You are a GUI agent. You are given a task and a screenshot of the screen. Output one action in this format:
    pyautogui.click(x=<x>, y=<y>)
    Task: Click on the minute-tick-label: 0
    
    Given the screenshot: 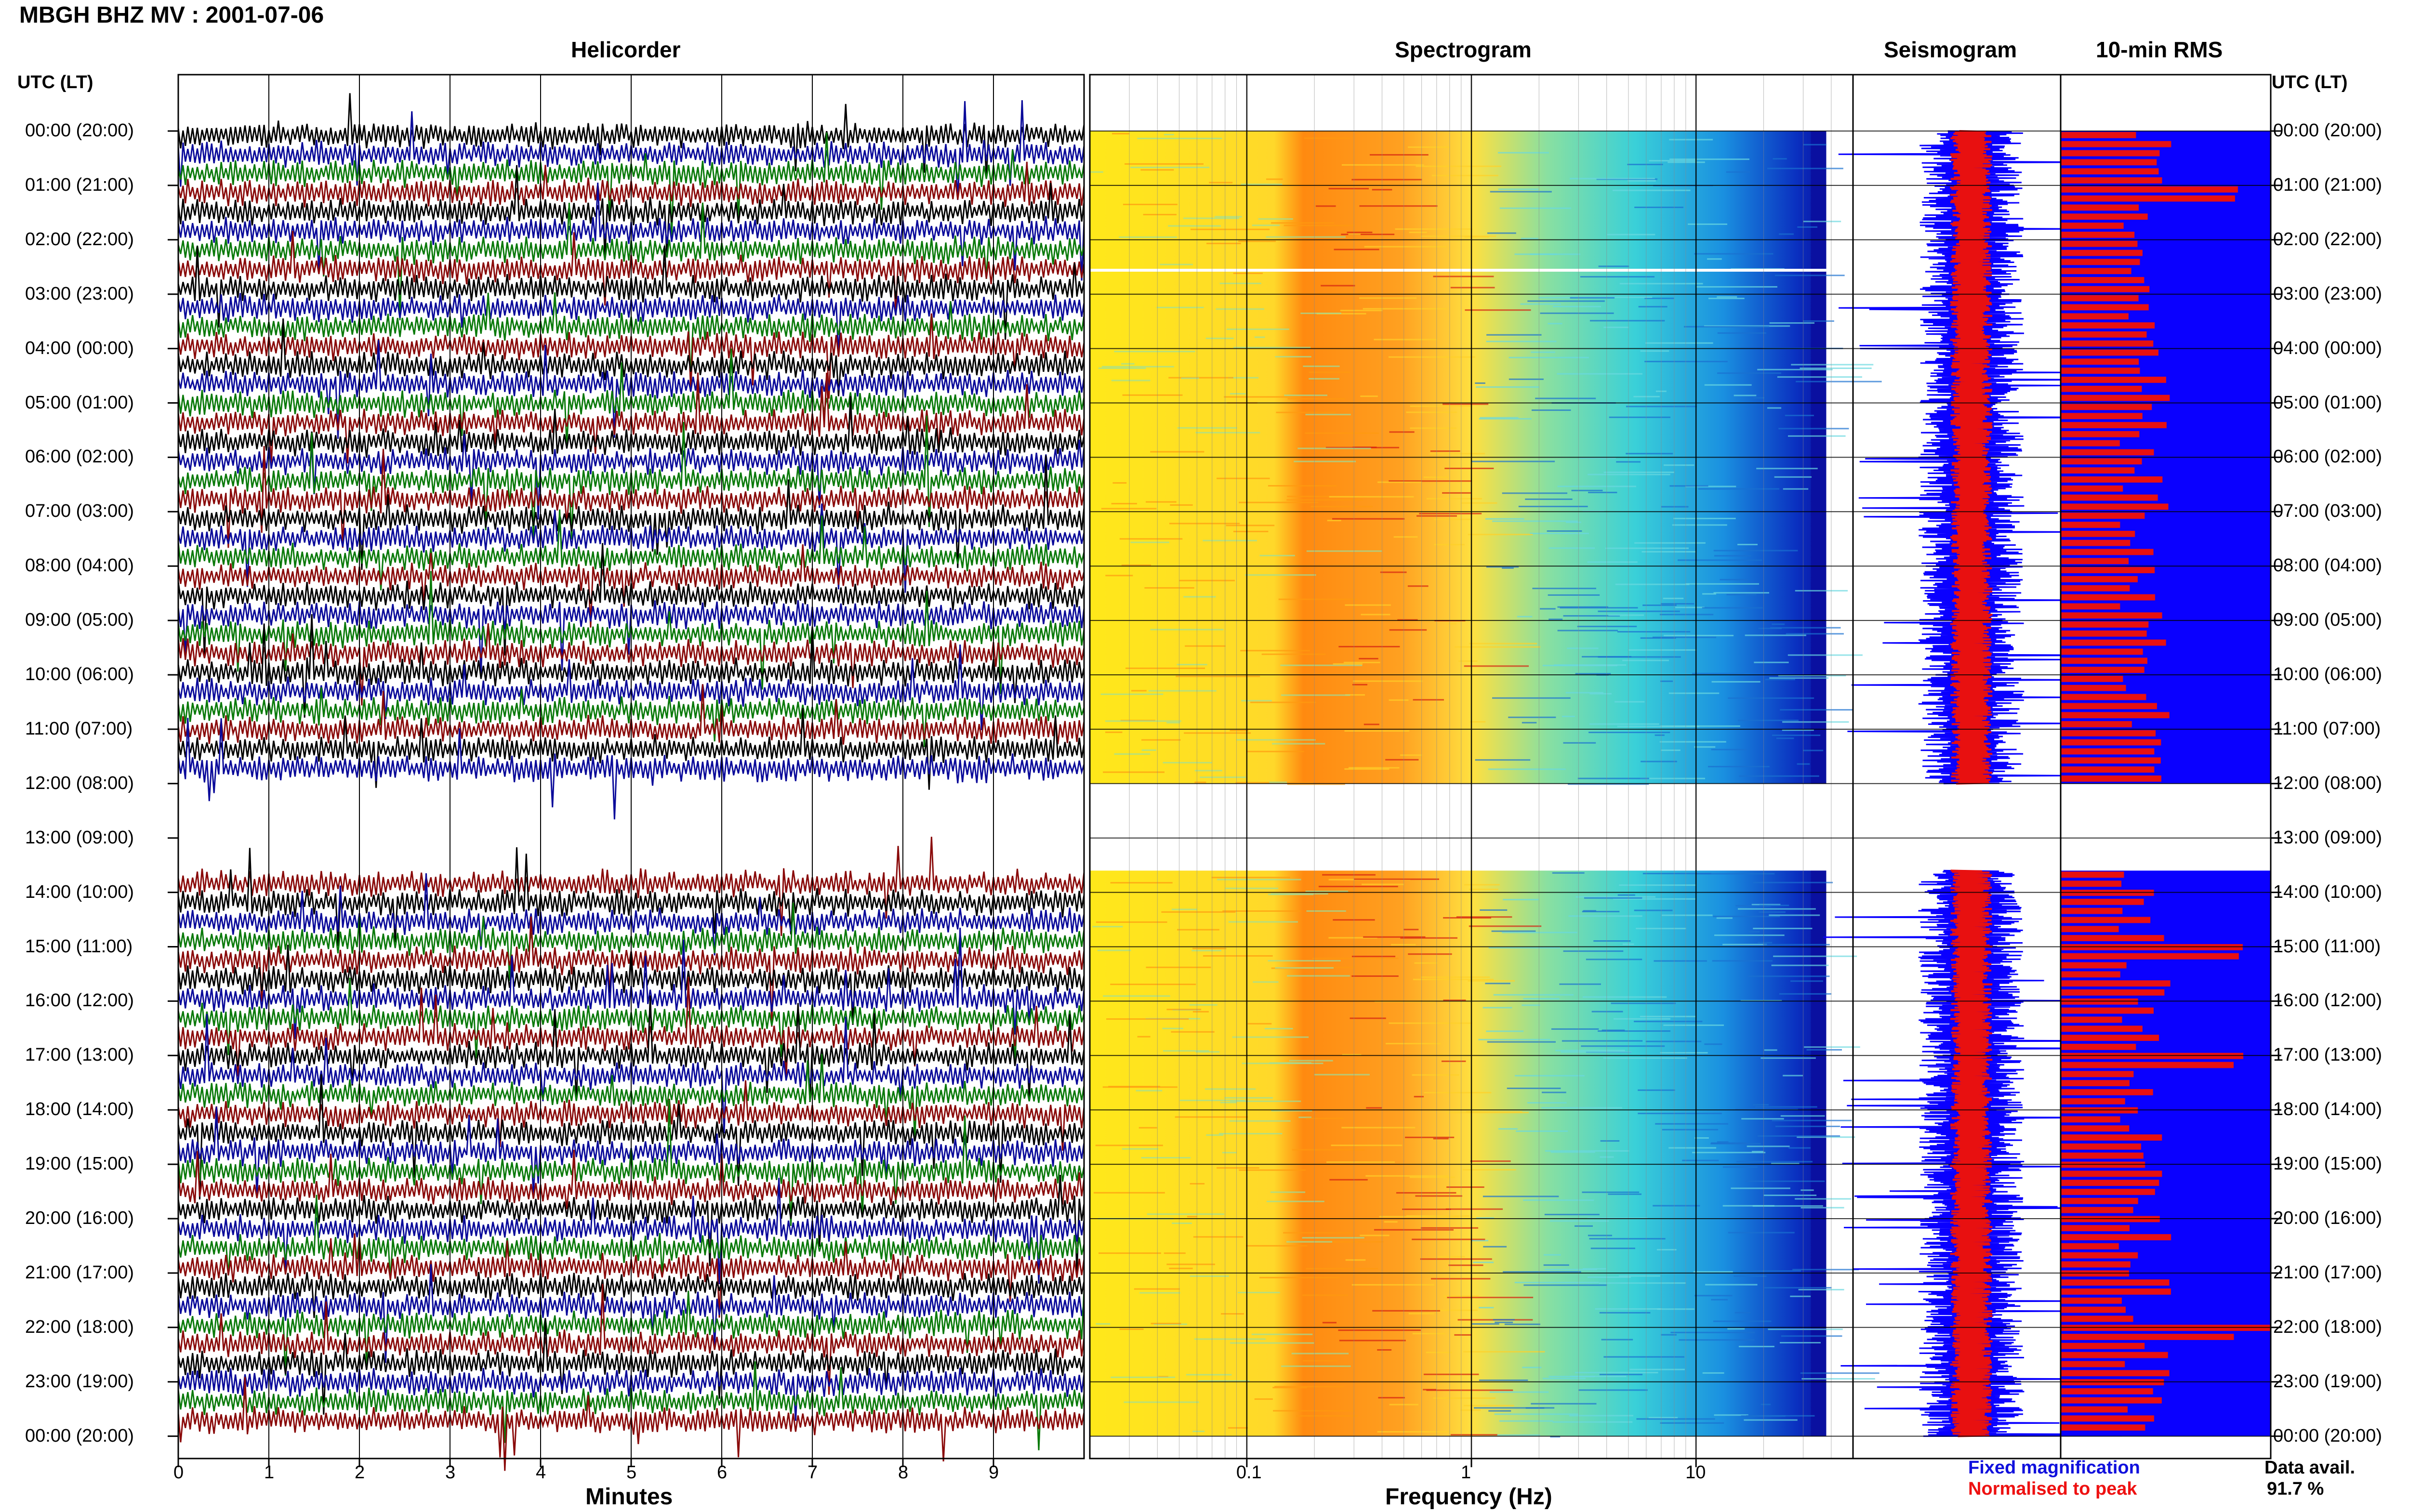 What is the action you would take?
    pyautogui.click(x=178, y=1472)
    